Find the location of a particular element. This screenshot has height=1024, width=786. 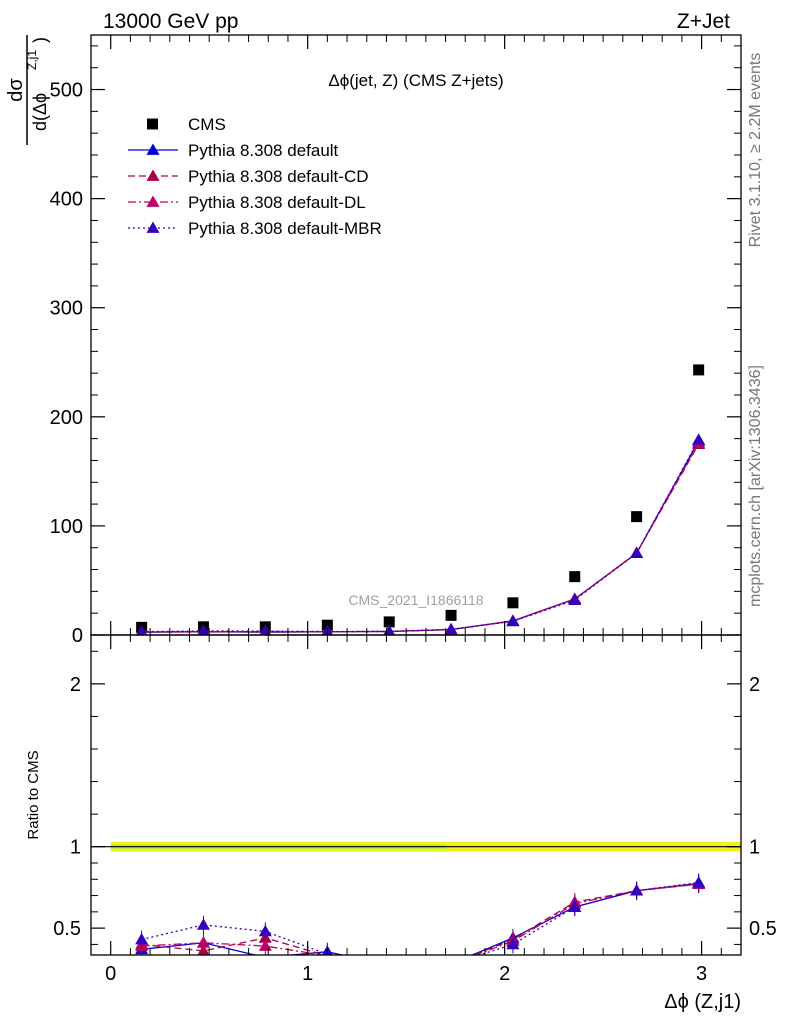

ratio-y-tick-label: 2 is located at coordinates (75, 685).